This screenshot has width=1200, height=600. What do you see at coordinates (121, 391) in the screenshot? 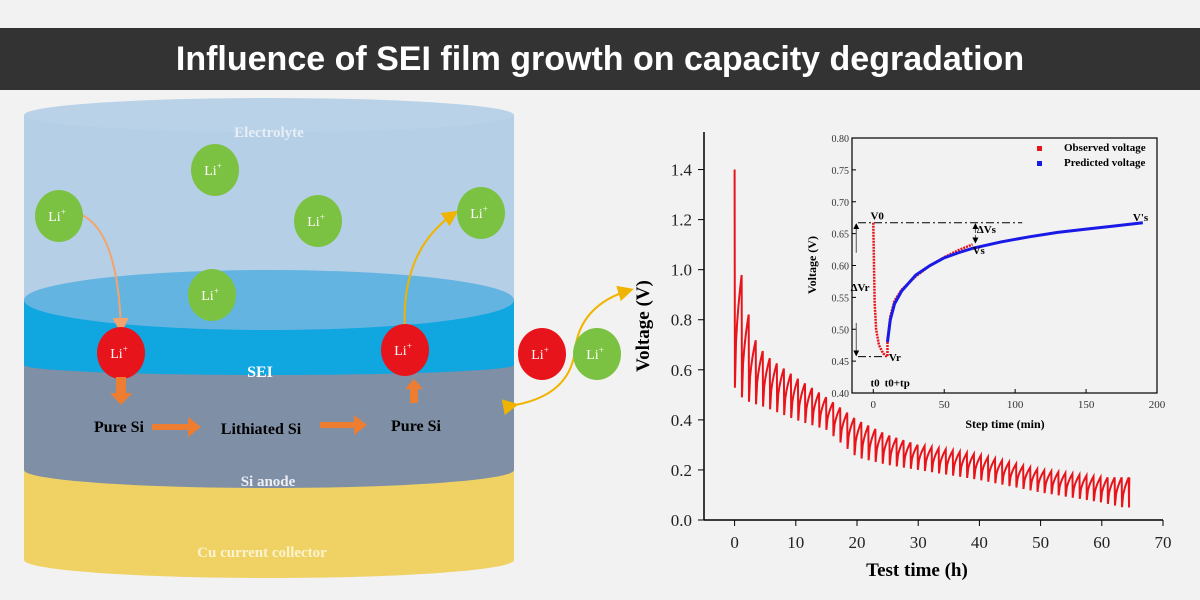
I see `down-block-arrow` at bounding box center [121, 391].